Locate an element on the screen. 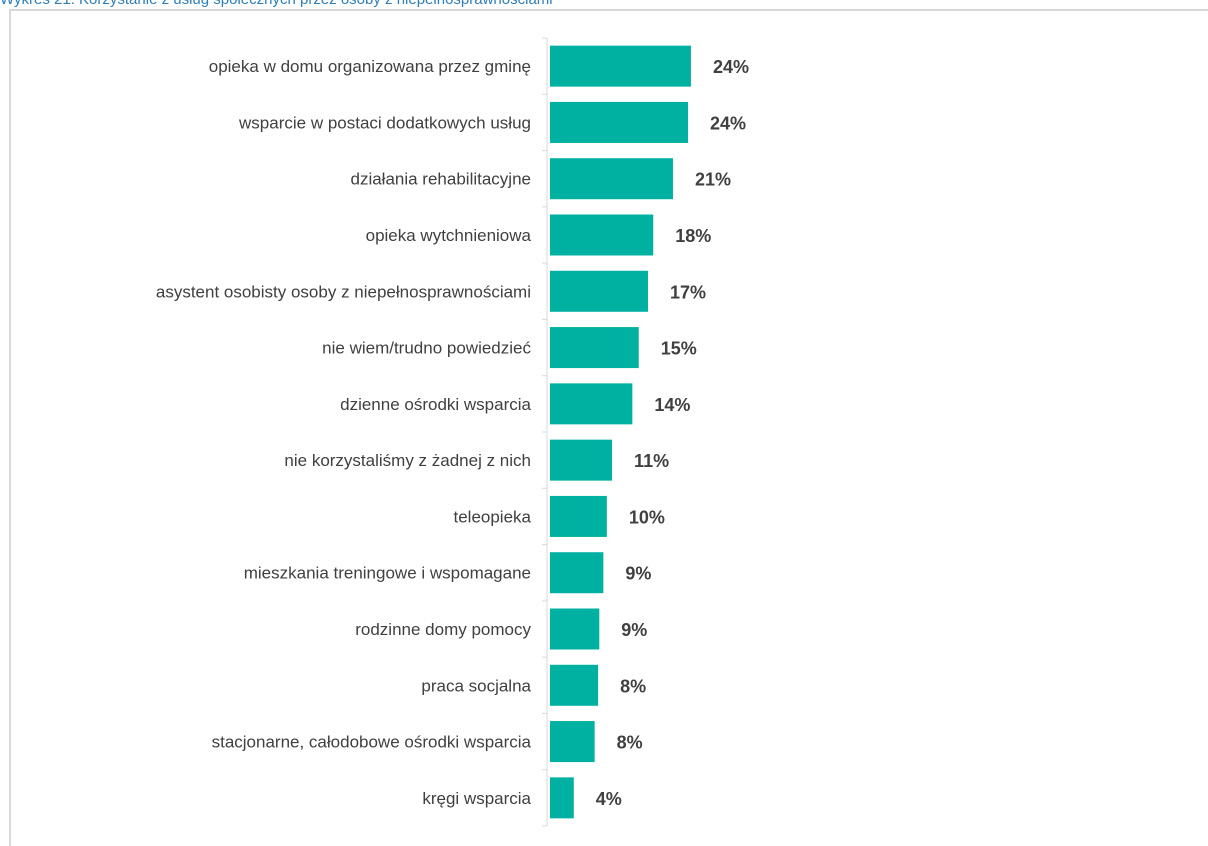  category-label: dzienne ośrodki wsparcia is located at coordinates (435, 404).